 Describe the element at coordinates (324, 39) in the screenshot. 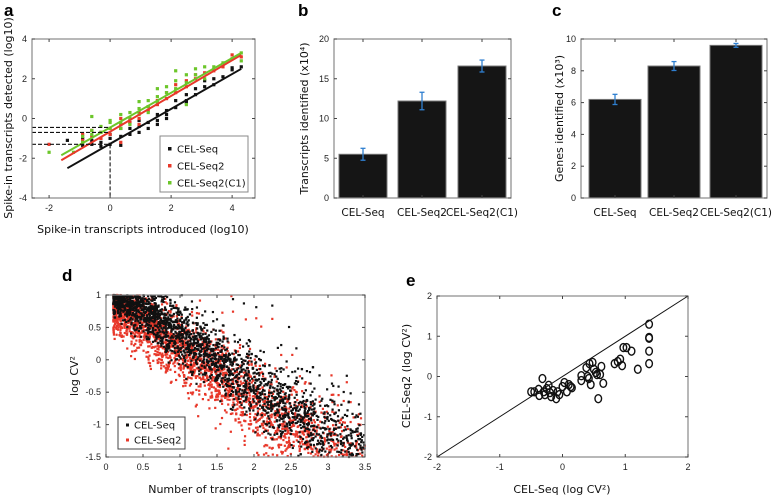

I see `panel-b-ytick-label: 20` at that location.